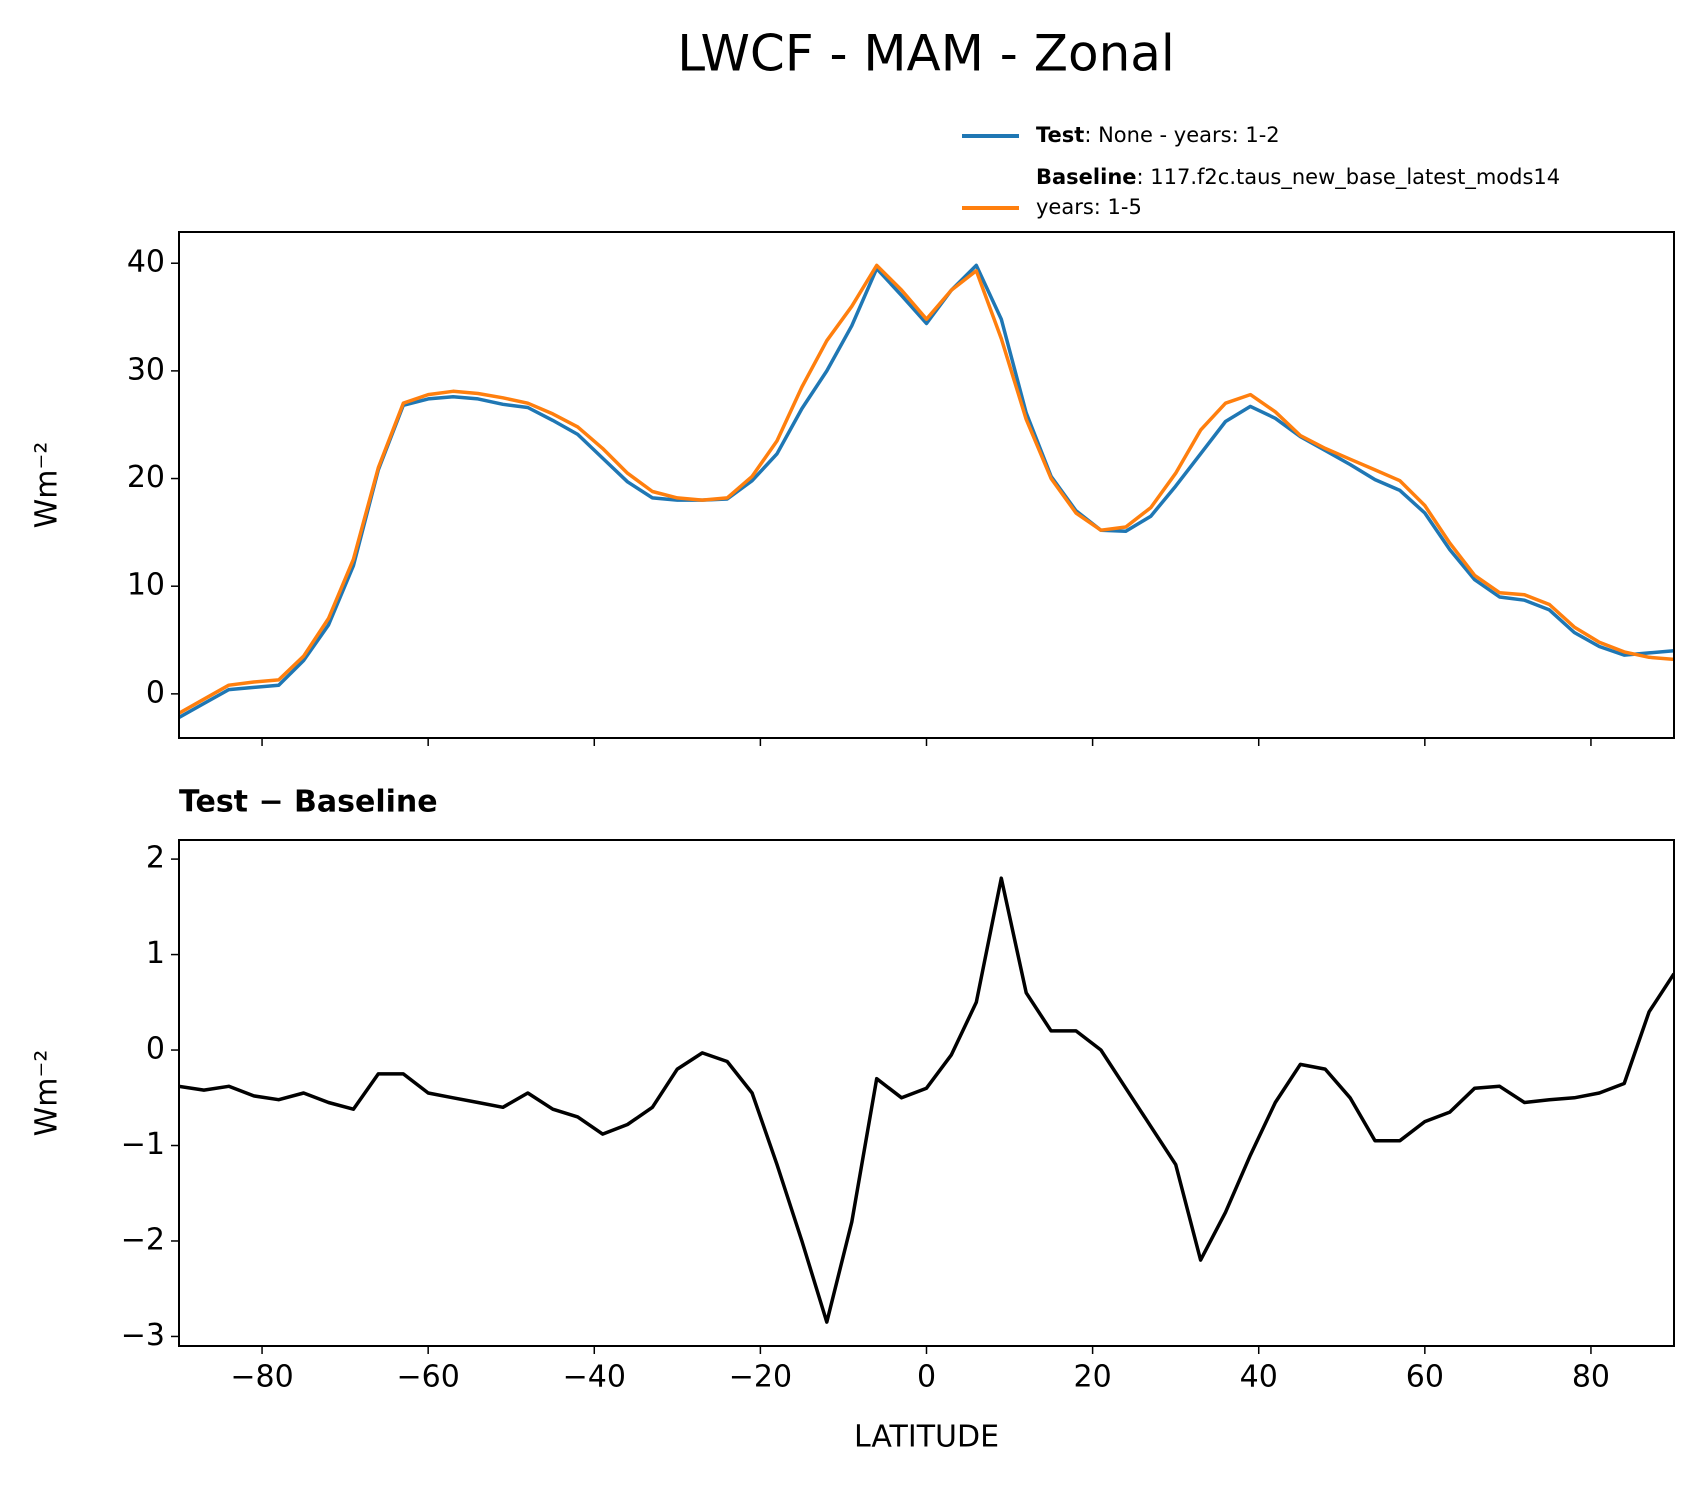 This screenshot has width=1696, height=1496. What do you see at coordinates (1425, 1377) in the screenshot?
I see `x-tick-label: 60` at bounding box center [1425, 1377].